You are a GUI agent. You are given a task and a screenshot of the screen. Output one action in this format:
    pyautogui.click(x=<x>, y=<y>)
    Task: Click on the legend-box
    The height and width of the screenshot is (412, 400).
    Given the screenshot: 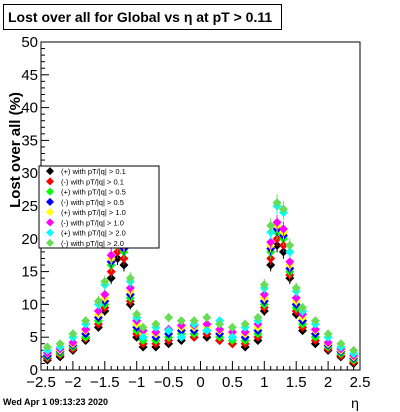 What is the action you would take?
    pyautogui.click(x=99, y=207)
    